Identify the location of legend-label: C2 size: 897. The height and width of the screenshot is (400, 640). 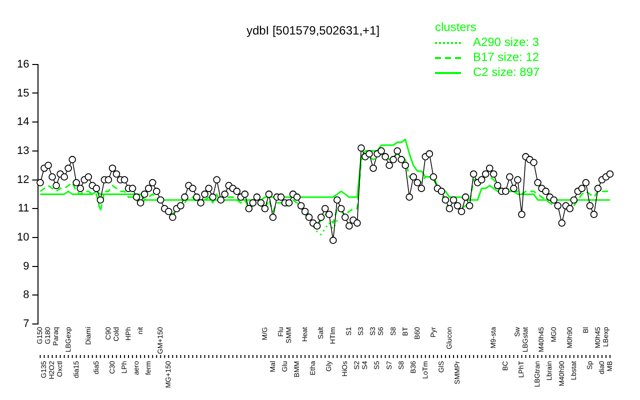
(506, 72).